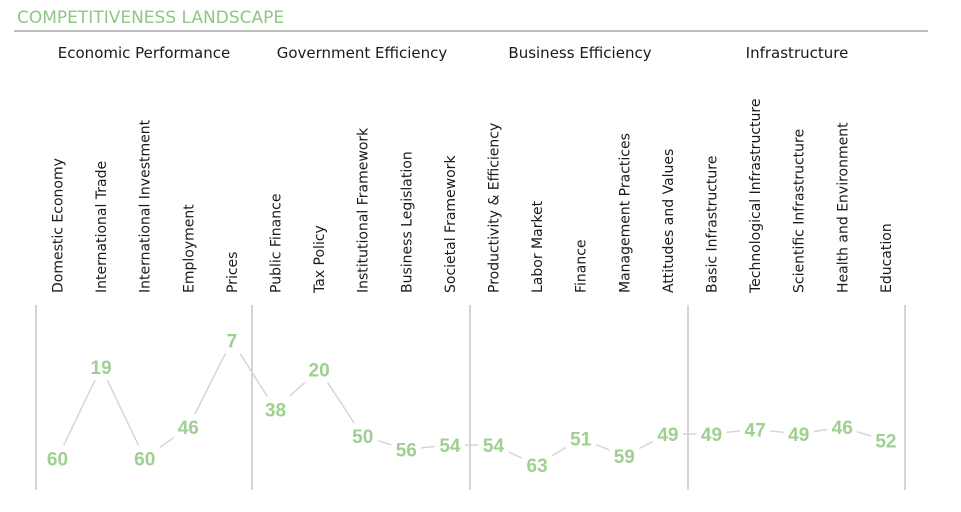 The image size is (961, 512). What do you see at coordinates (713, 224) in the screenshot?
I see `category-label-basic-infrastructure: Basic Infrastructure` at bounding box center [713, 224].